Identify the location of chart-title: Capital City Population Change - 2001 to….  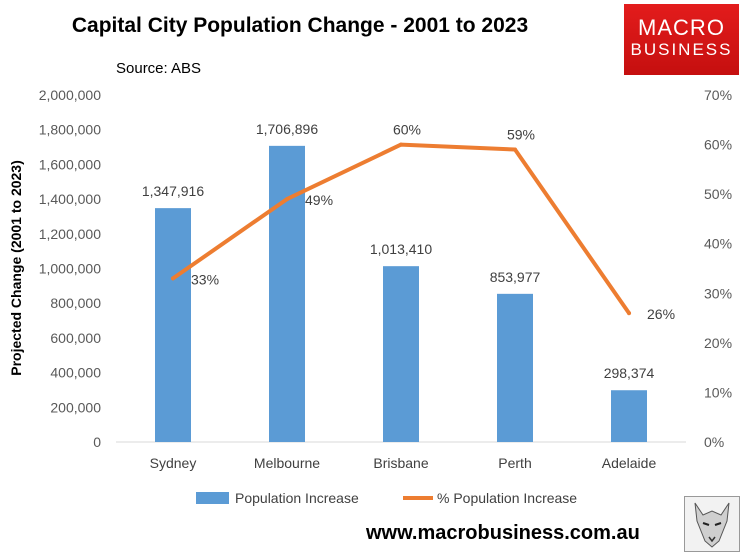
(300, 25).